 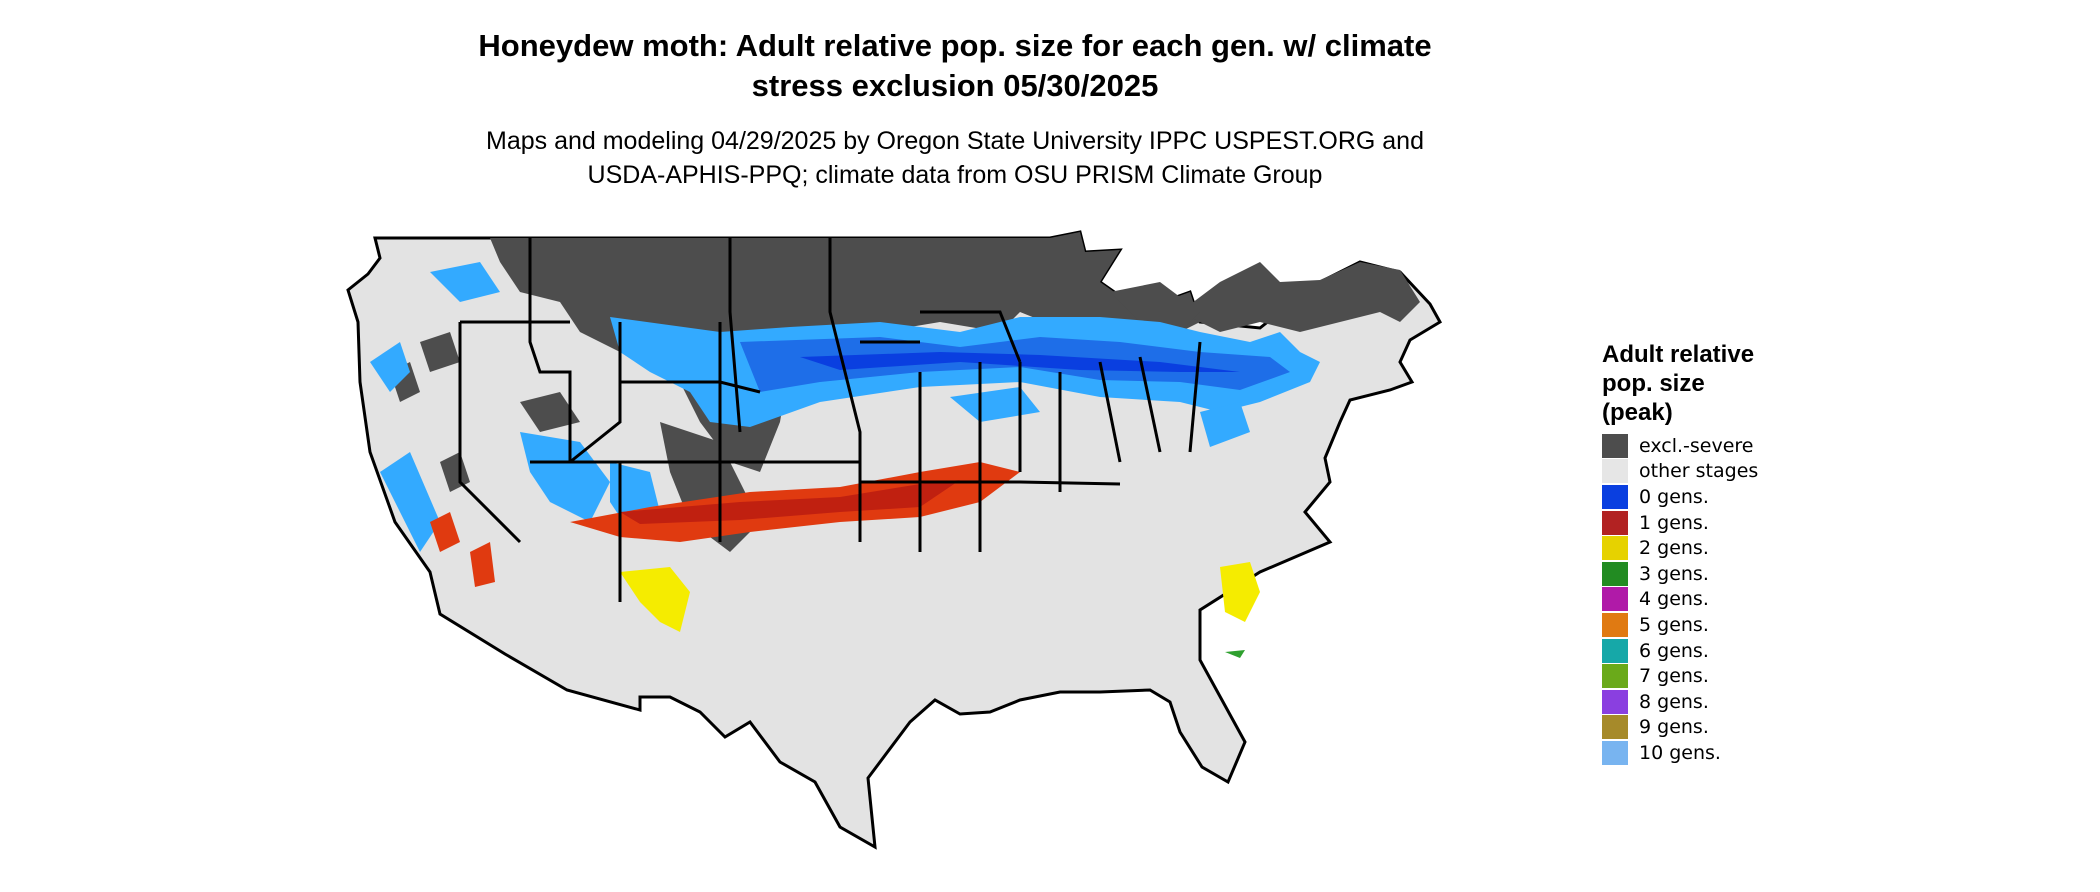 I want to click on legend-item: 4 gens., so click(x=1727, y=600).